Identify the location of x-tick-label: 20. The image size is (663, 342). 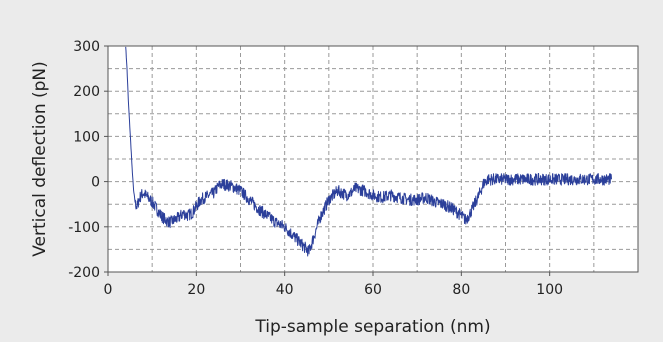
(196, 290).